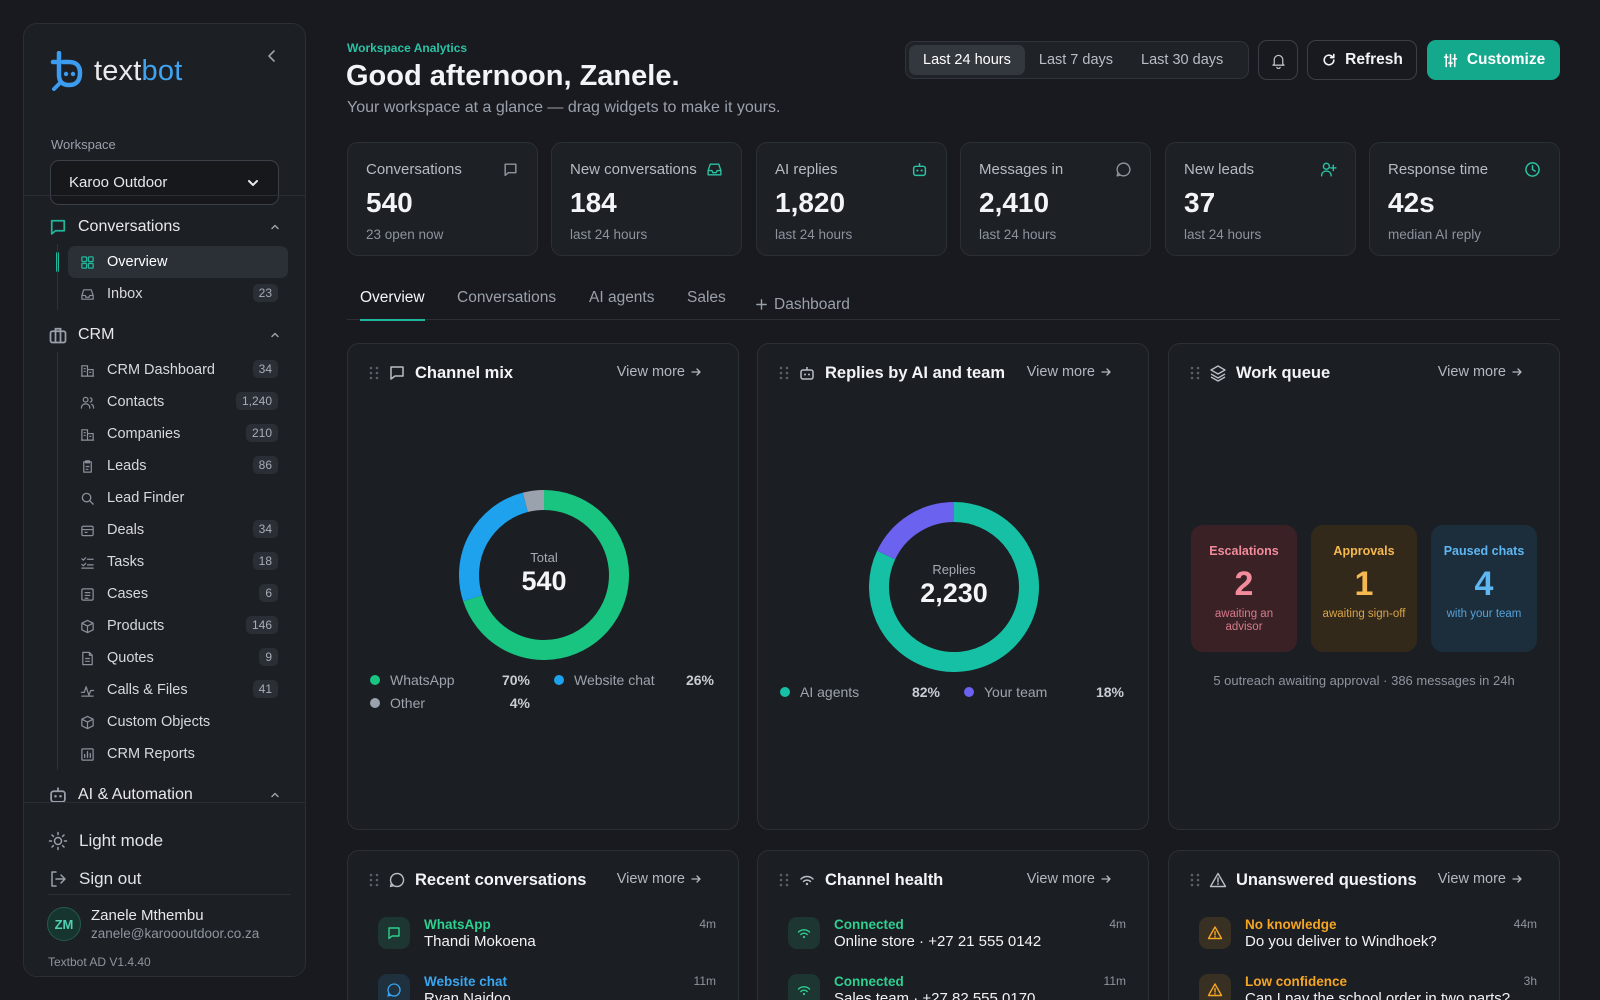 This screenshot has width=1600, height=1000. I want to click on avatar: ZM, so click(64, 924).